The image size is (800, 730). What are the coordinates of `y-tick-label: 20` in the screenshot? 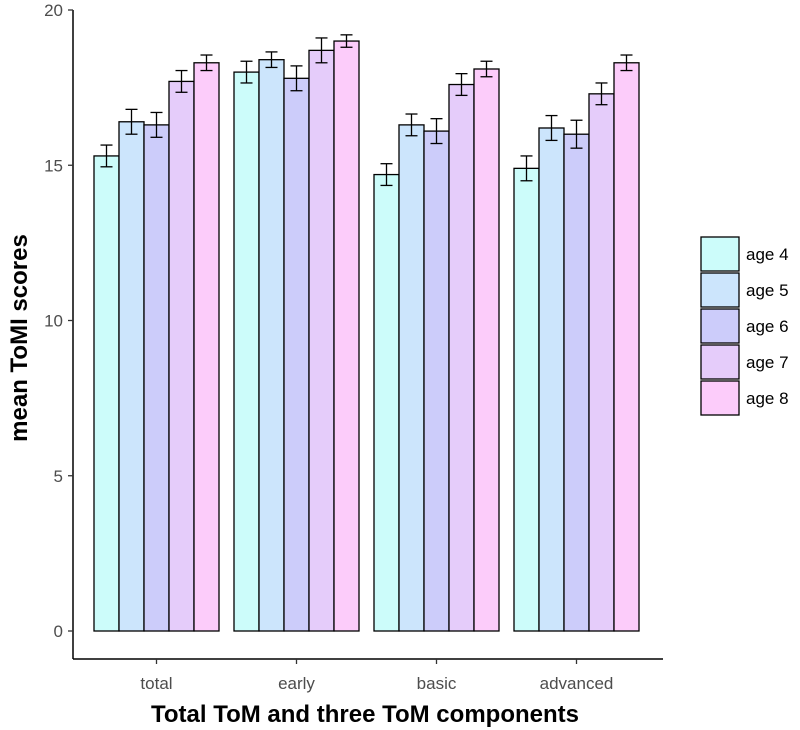 It's located at (53, 10).